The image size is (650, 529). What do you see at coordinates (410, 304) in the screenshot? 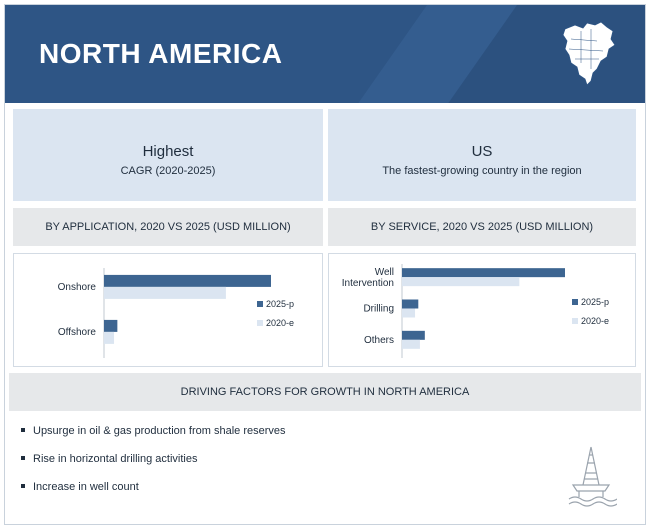
I see `bar-2025-p-drilling` at bounding box center [410, 304].